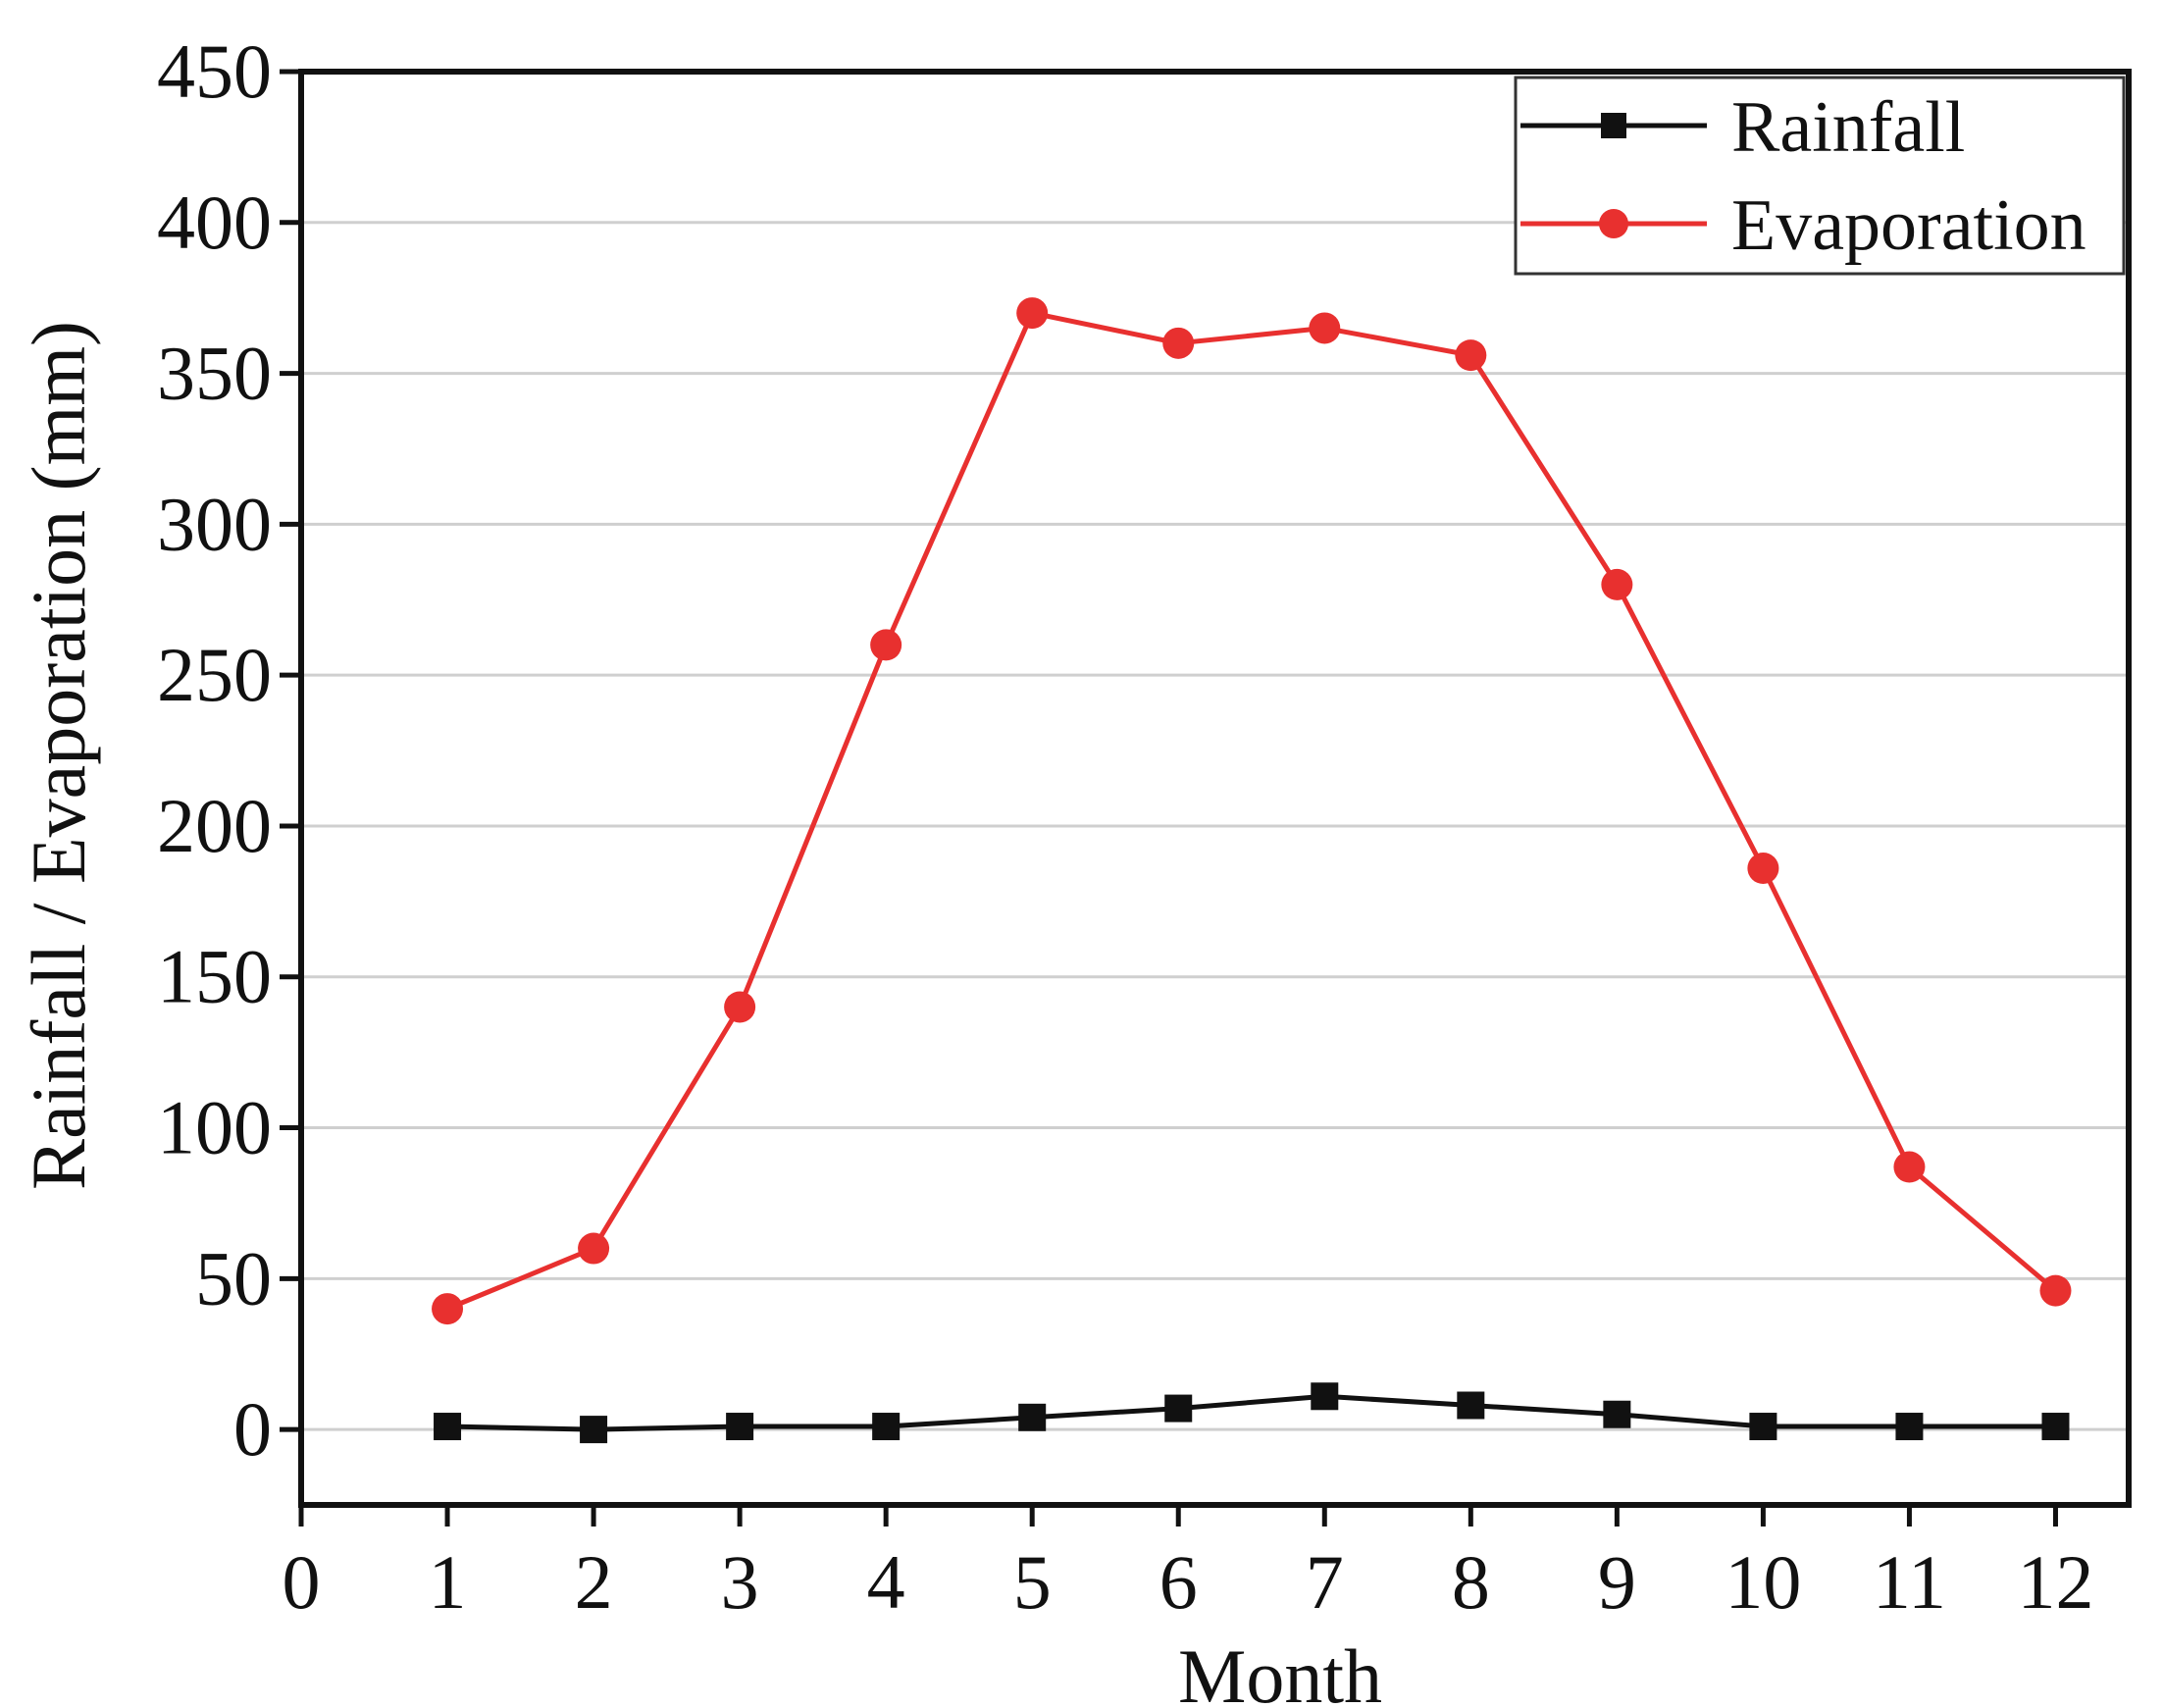 The image size is (2163, 1708). I want to click on y-tick-label-50: 50, so click(233, 1277).